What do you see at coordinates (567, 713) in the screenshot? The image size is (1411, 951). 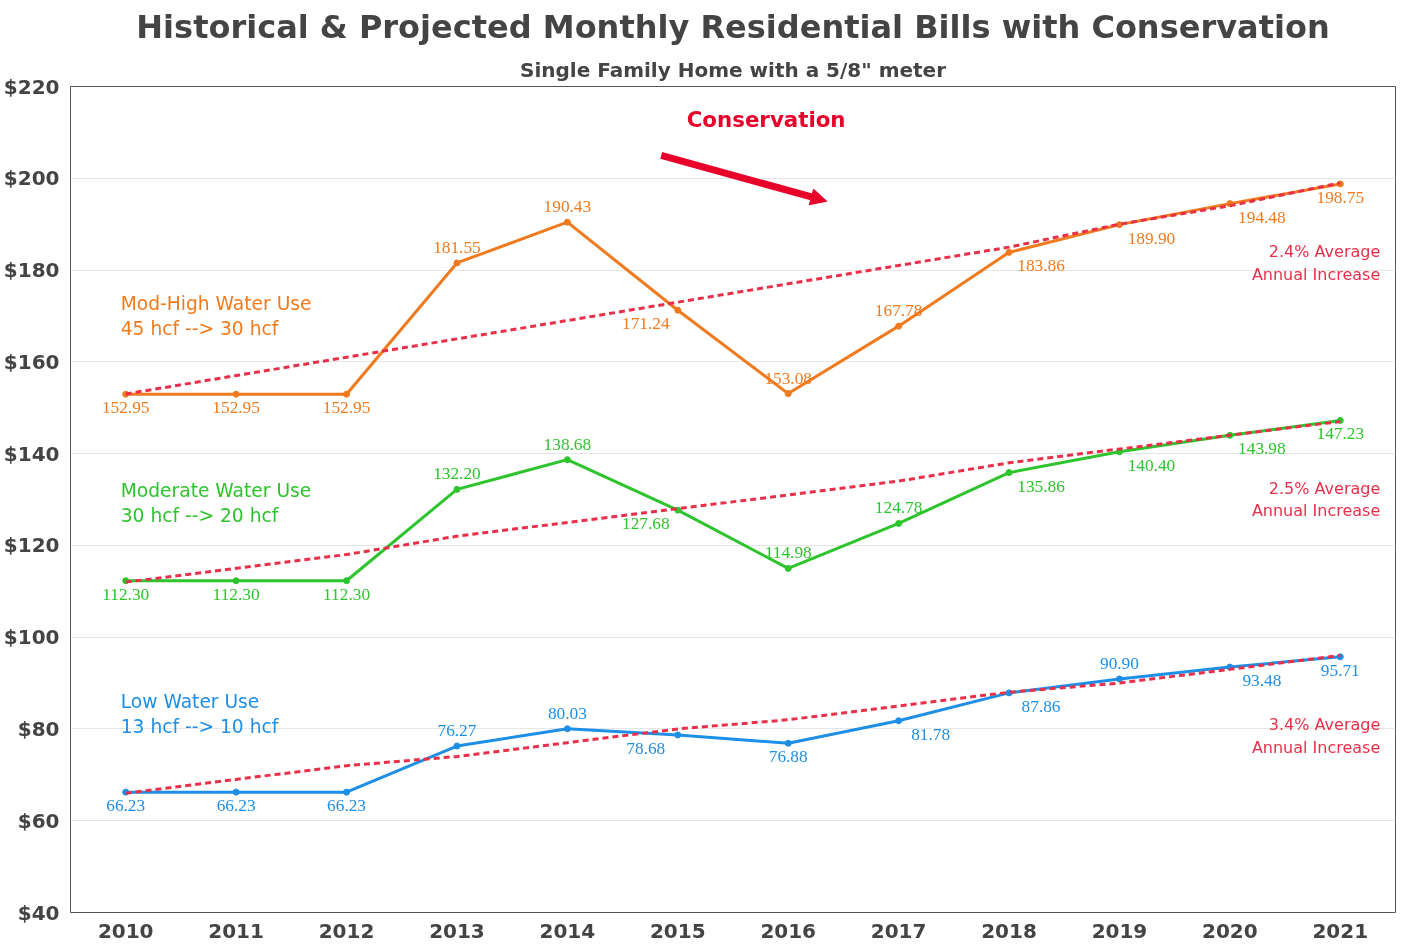 I see `data-label: 80.03` at bounding box center [567, 713].